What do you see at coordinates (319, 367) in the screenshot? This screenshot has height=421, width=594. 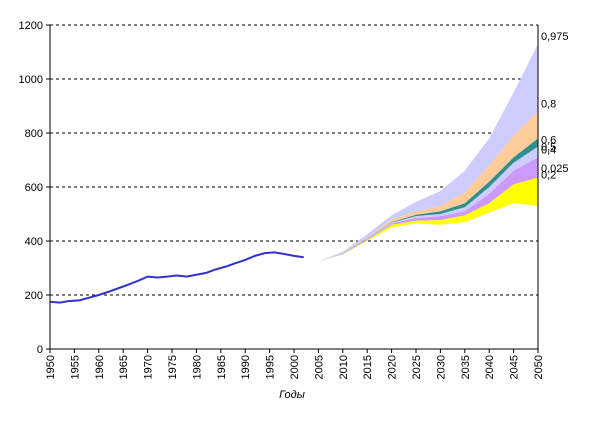 I see `x-tick-label-2005: 2005` at bounding box center [319, 367].